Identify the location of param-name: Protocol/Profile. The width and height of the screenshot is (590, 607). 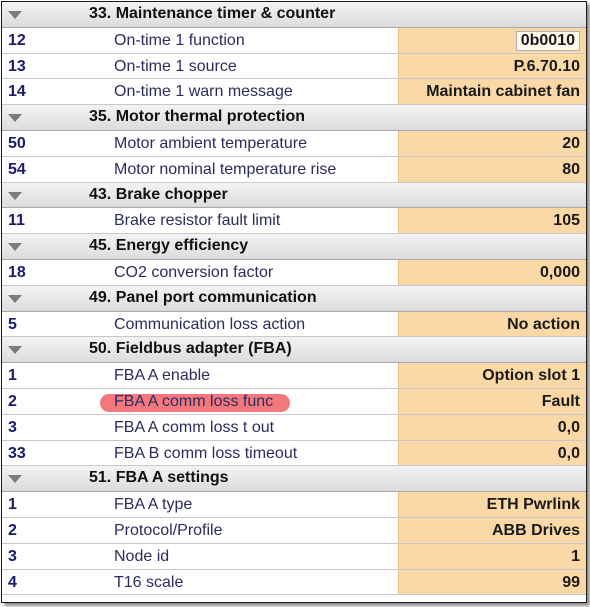
(168, 530).